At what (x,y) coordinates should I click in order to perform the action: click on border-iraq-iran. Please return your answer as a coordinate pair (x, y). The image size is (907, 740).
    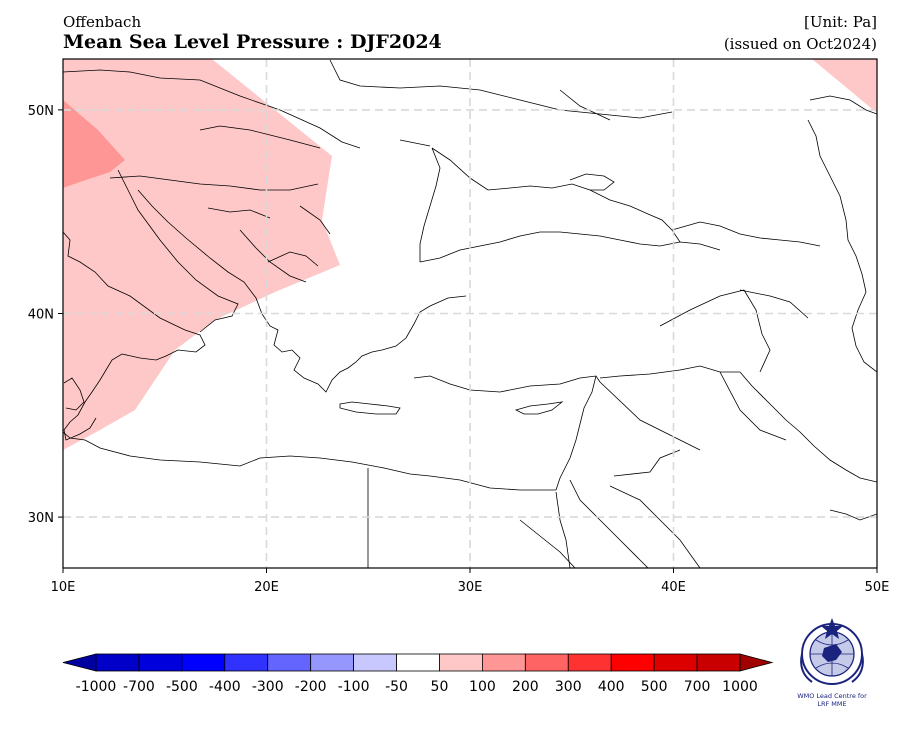
    Looking at the image, I should click on (753, 365).